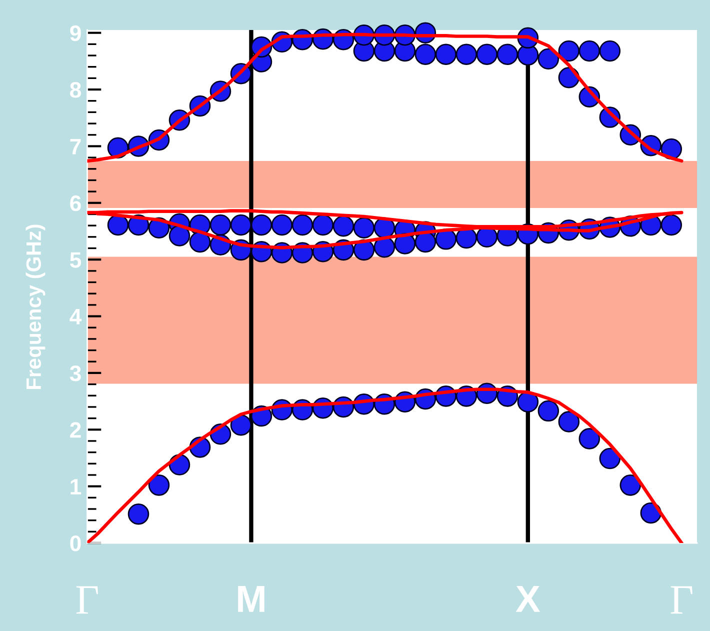  What do you see at coordinates (76, 90) in the screenshot?
I see `y-tick-label: 8` at bounding box center [76, 90].